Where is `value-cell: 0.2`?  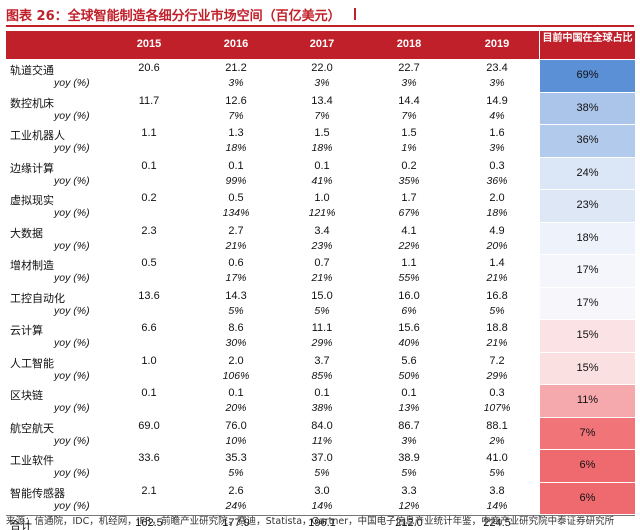 value-cell: 0.2 is located at coordinates (149, 198).